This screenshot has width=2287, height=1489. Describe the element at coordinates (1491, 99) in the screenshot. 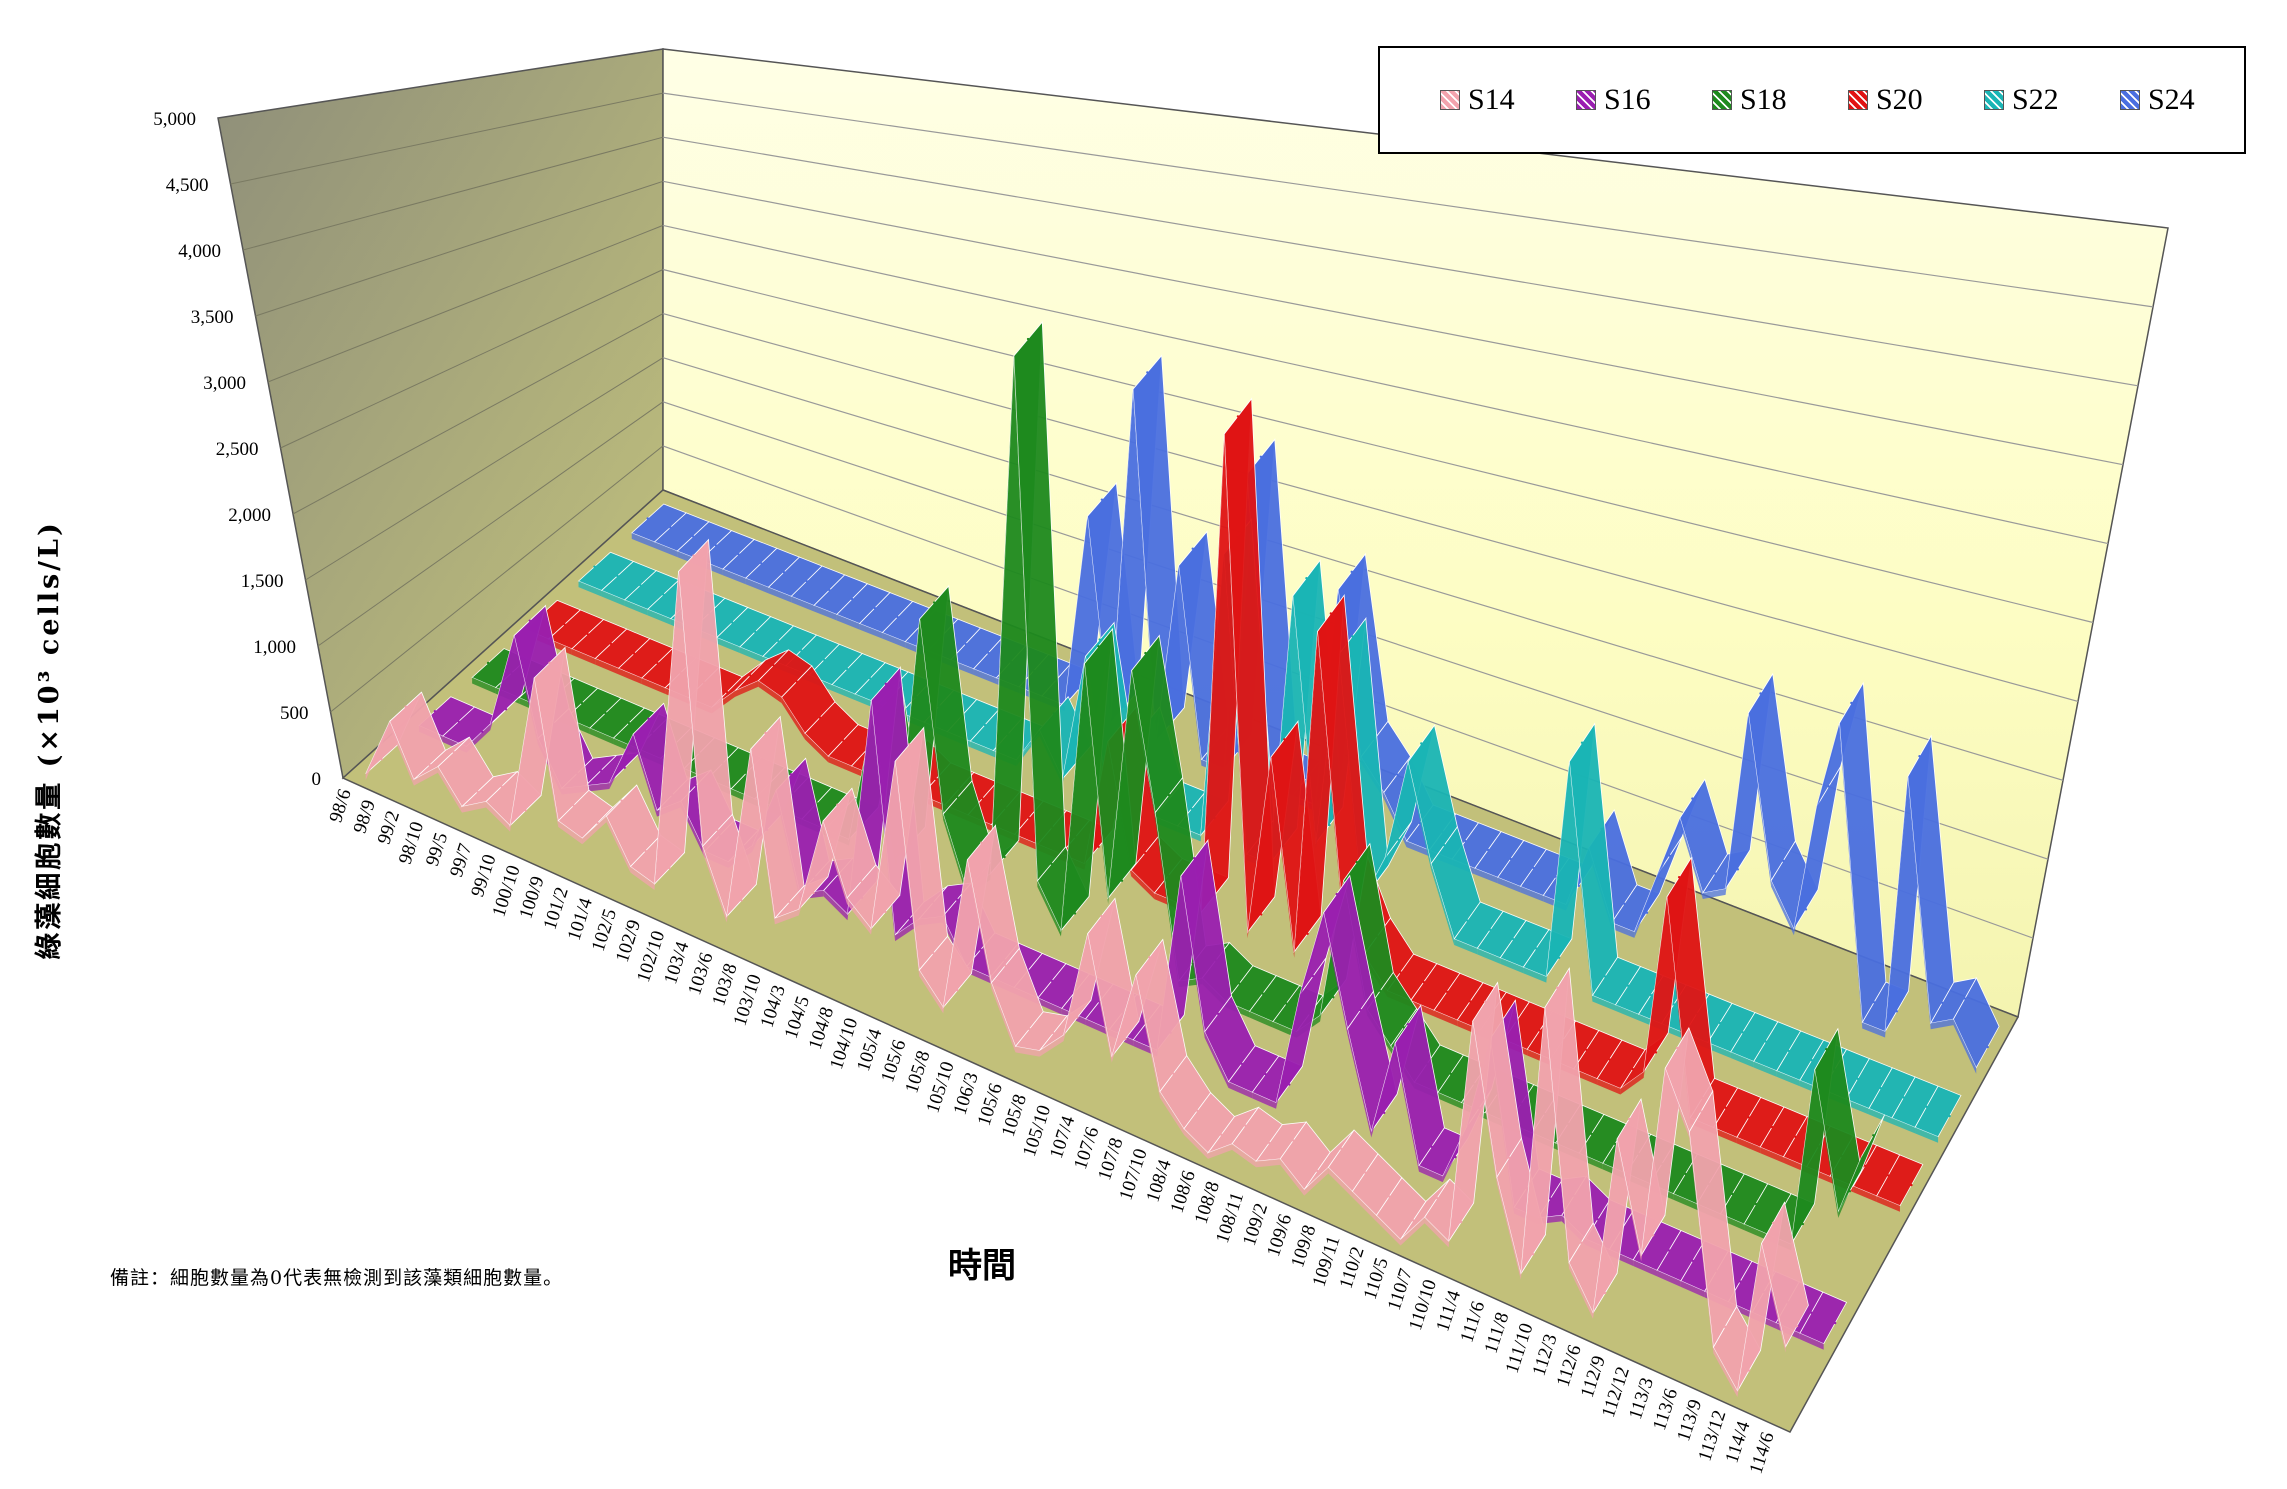

I see `legend-label: S14` at that location.